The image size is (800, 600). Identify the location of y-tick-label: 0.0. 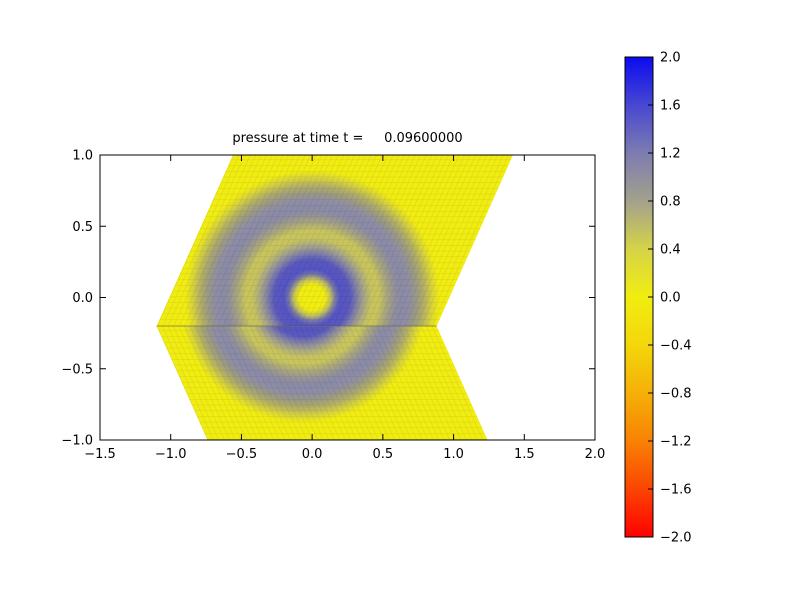
(82, 298).